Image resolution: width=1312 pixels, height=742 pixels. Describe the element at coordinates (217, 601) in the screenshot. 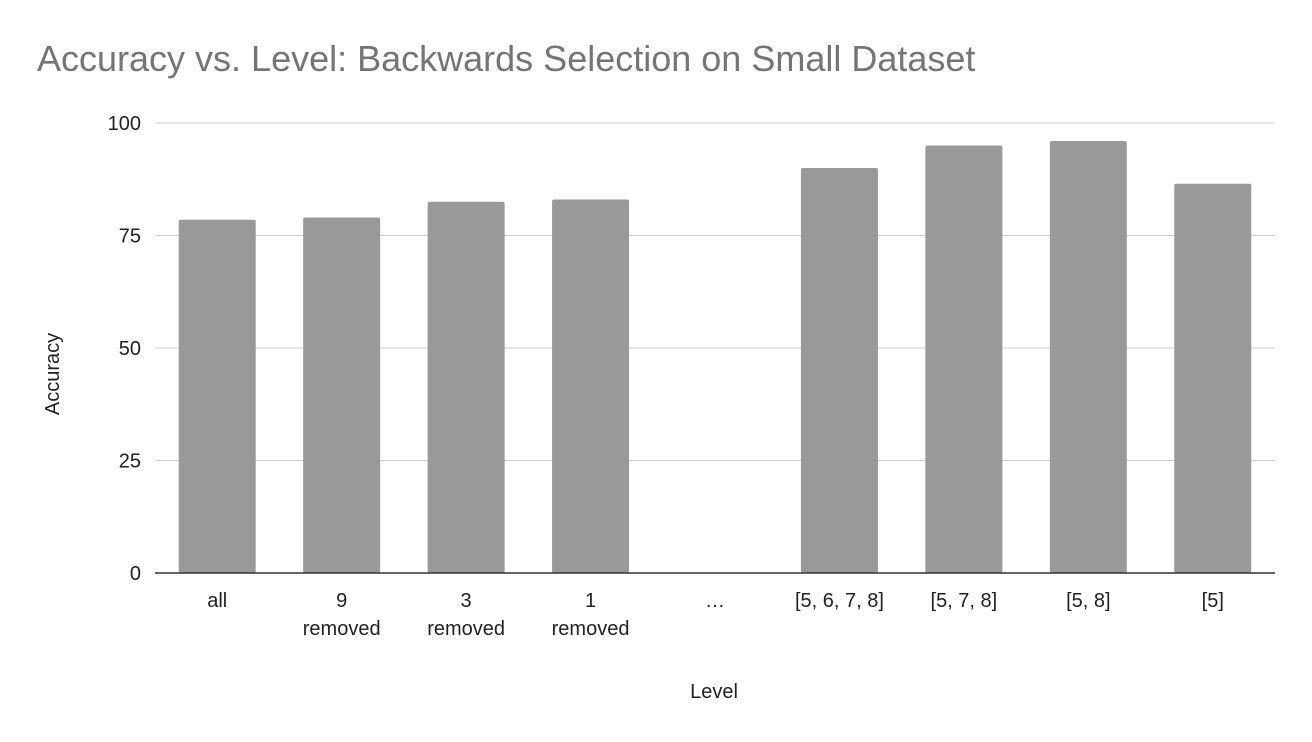

I see `x-tick-label: all` at that location.